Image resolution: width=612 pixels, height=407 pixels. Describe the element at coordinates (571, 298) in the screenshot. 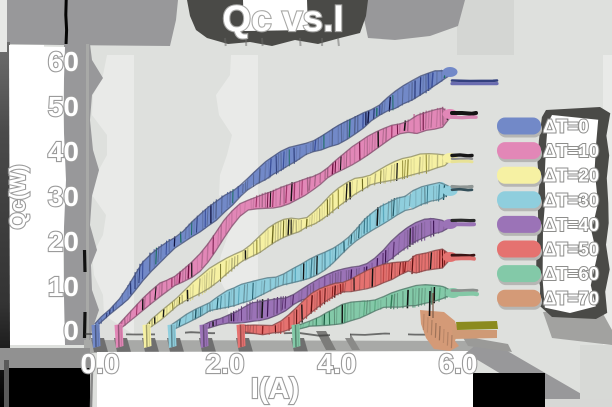

I see `svg-text: ΔT=70` at that location.